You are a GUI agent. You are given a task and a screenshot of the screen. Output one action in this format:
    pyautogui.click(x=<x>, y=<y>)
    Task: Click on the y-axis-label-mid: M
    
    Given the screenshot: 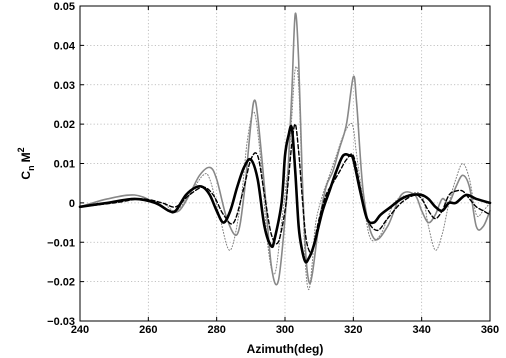 What is the action you would take?
    pyautogui.click(x=26, y=157)
    